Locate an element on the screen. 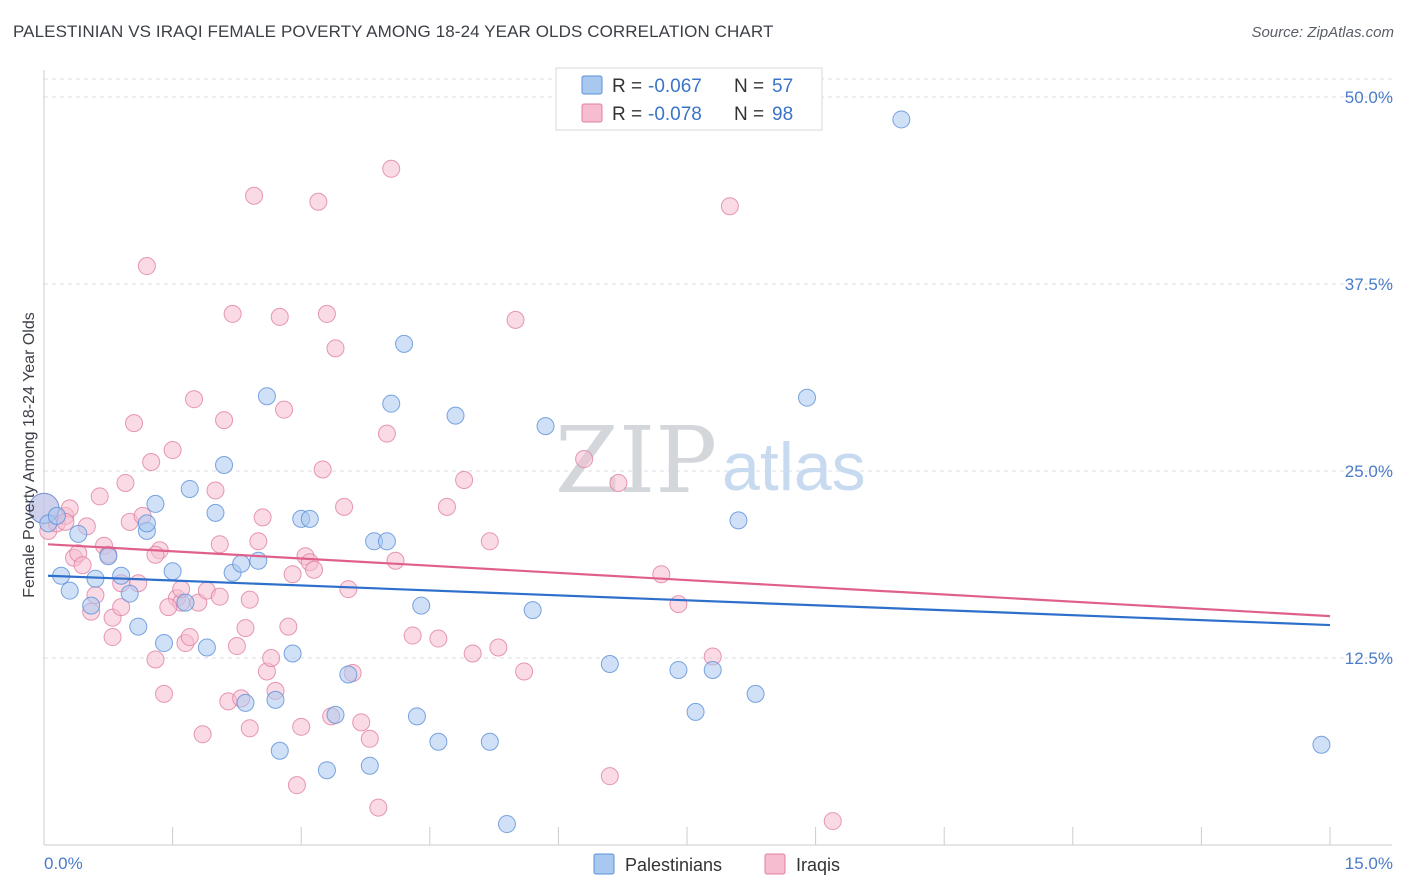  legend-n-value-palestinians: 57 is located at coordinates (782, 86).